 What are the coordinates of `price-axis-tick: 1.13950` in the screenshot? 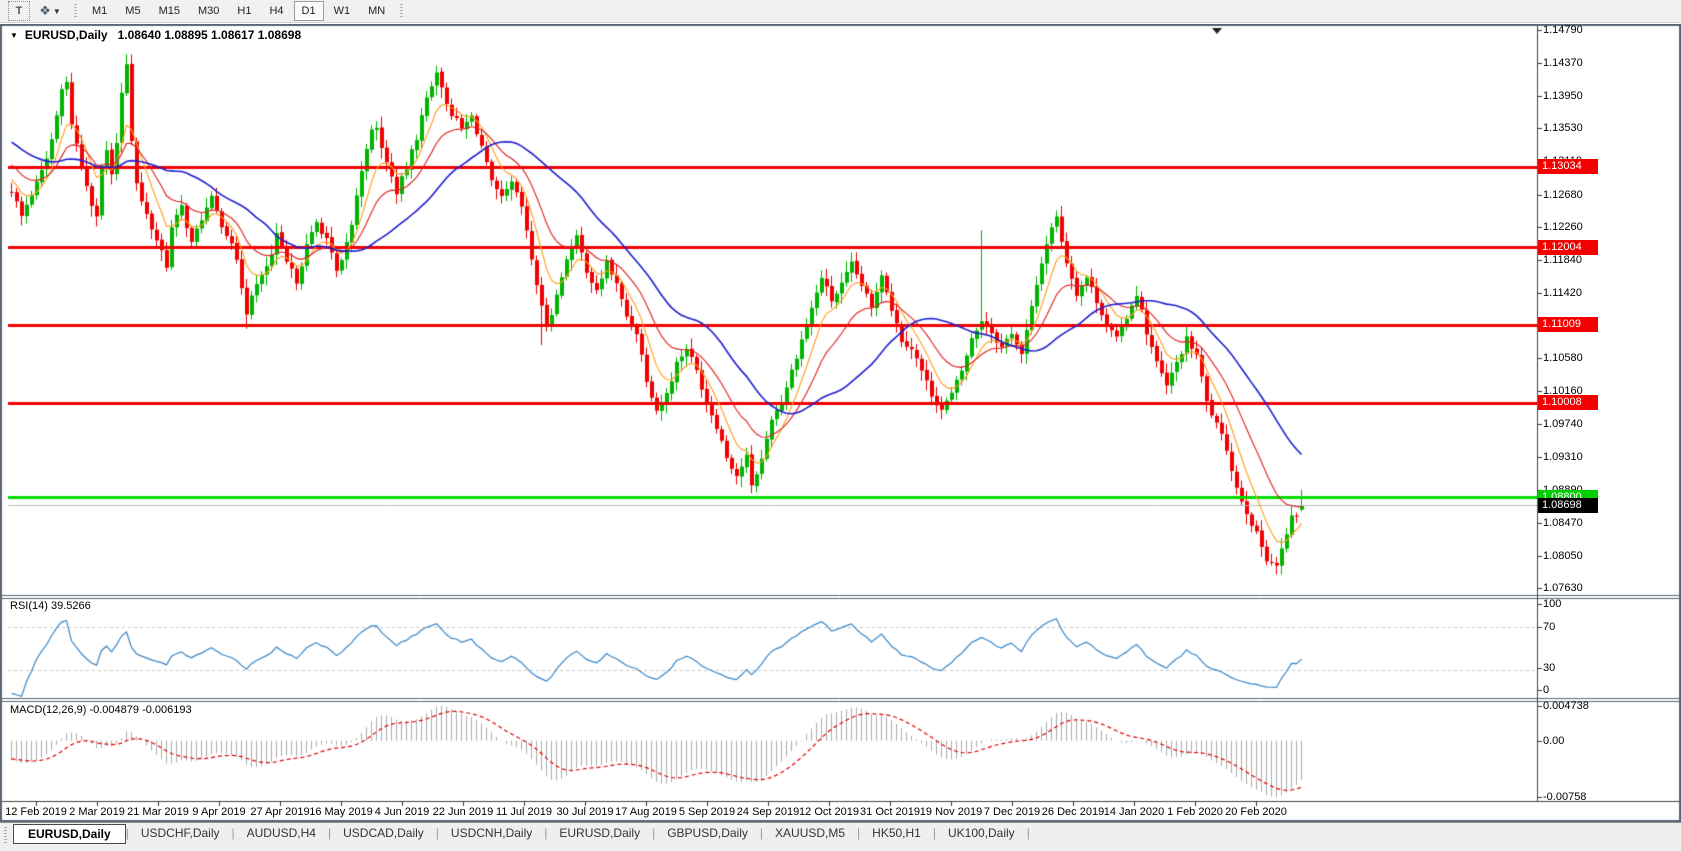 It's located at (1563, 95).